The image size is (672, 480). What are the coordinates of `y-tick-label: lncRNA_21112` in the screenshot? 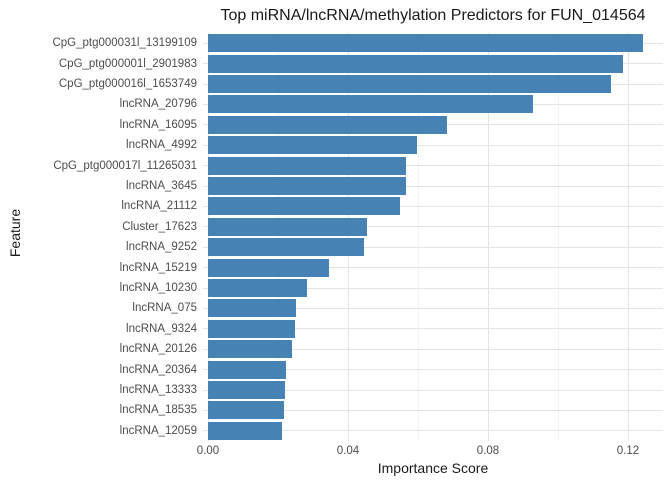 It's located at (159, 206).